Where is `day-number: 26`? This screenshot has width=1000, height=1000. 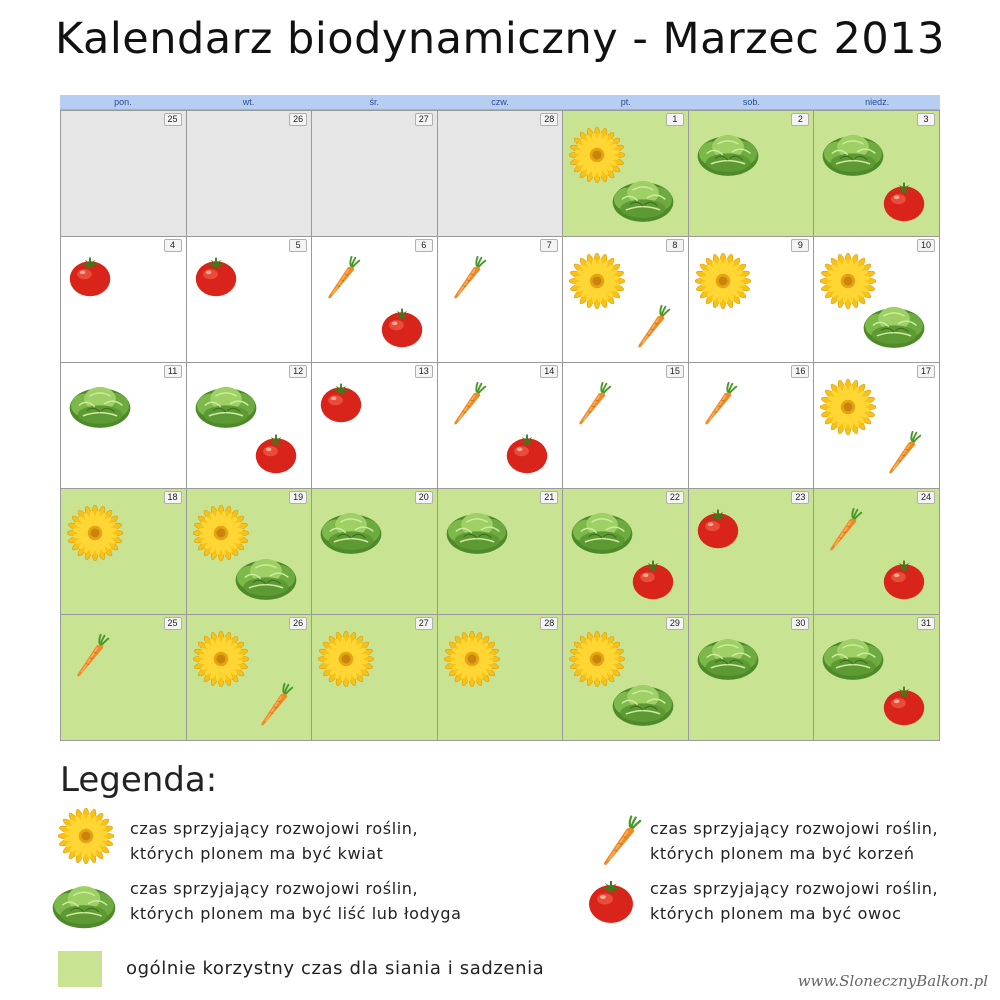 day-number: 26 is located at coordinates (298, 623).